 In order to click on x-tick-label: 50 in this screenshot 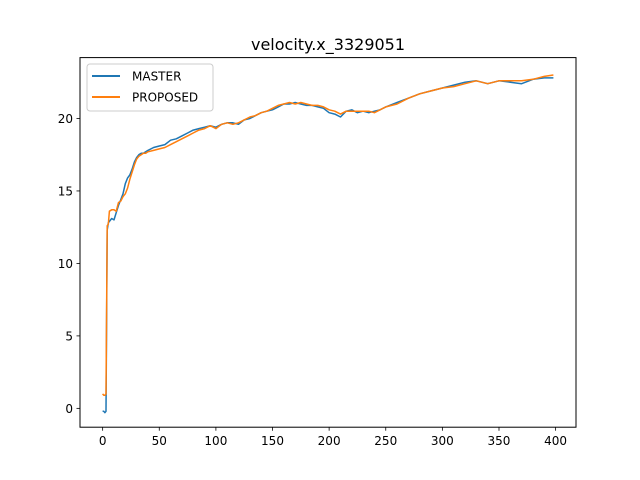, I will do `click(159, 441)`.